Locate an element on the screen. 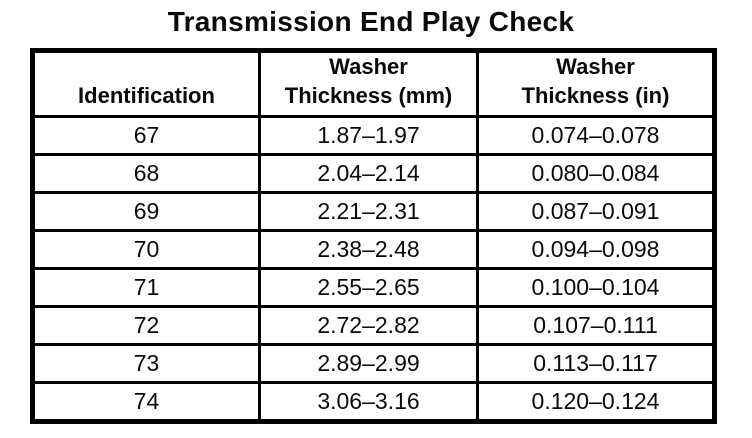 The image size is (752, 438). column-header: Washer Thickness (mm) is located at coordinates (368, 83).